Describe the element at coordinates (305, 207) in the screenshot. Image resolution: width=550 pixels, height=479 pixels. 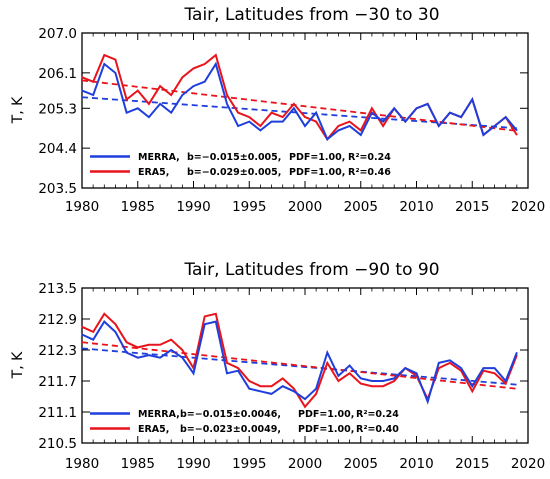
I see `x-tick-label: 2000` at that location.